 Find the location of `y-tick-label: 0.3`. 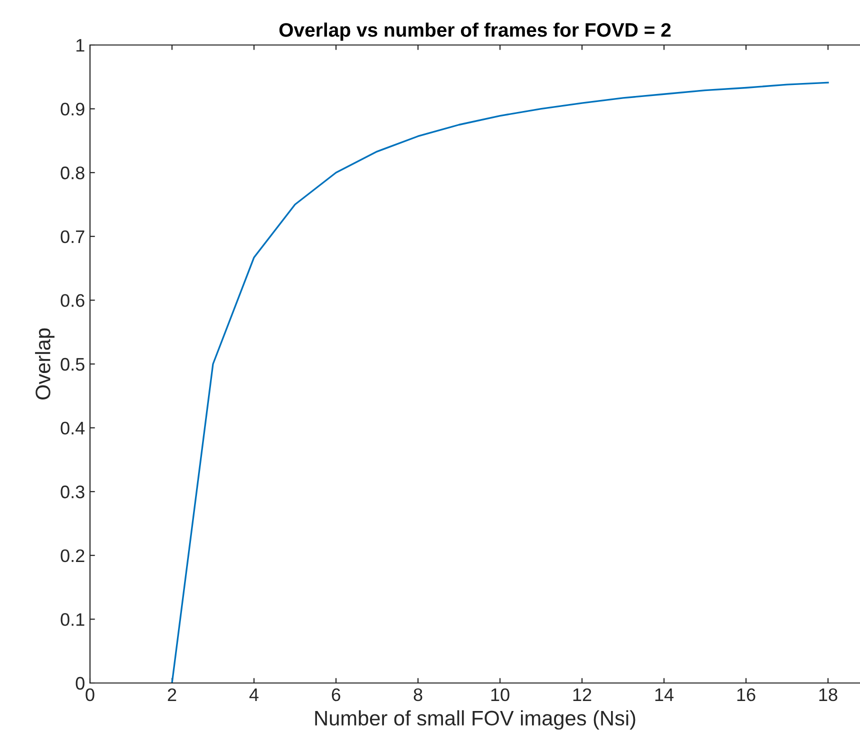

y-tick-label: 0.3 is located at coordinates (72, 492).